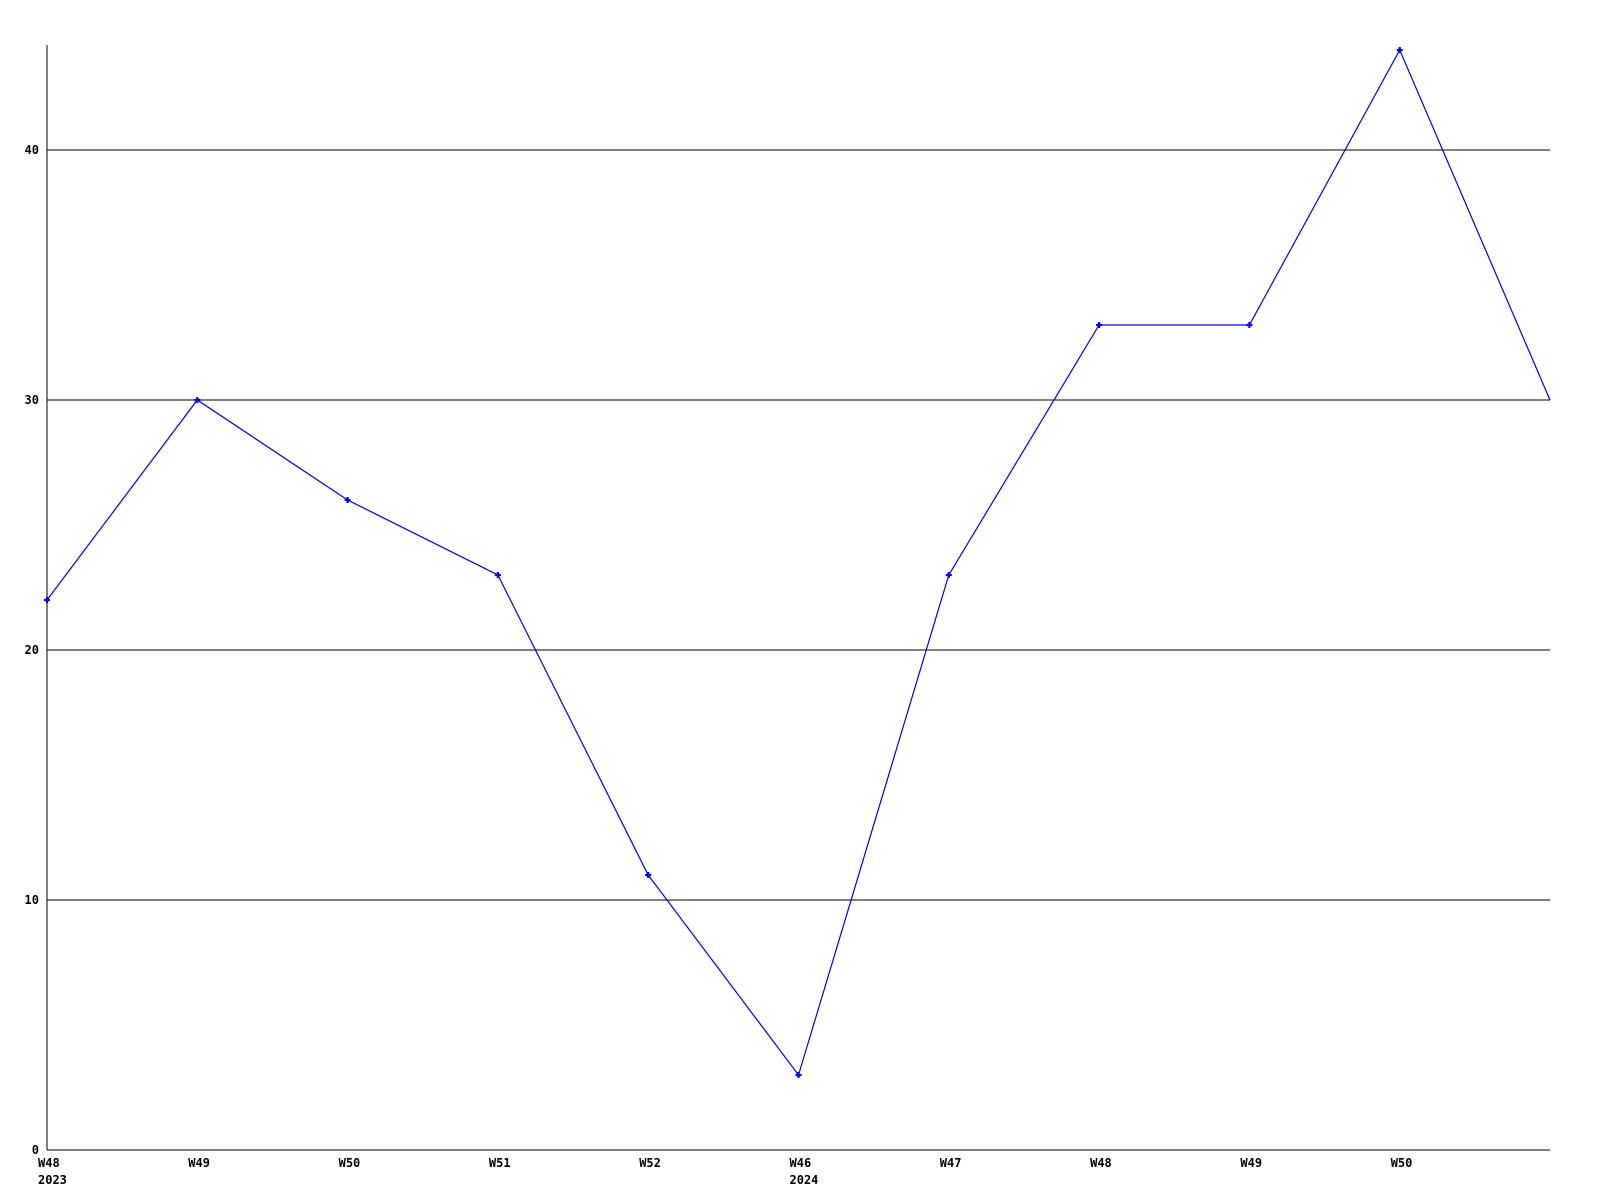 The width and height of the screenshot is (1600, 1200). What do you see at coordinates (32, 900) in the screenshot?
I see `y-tick-label-10: 10` at bounding box center [32, 900].